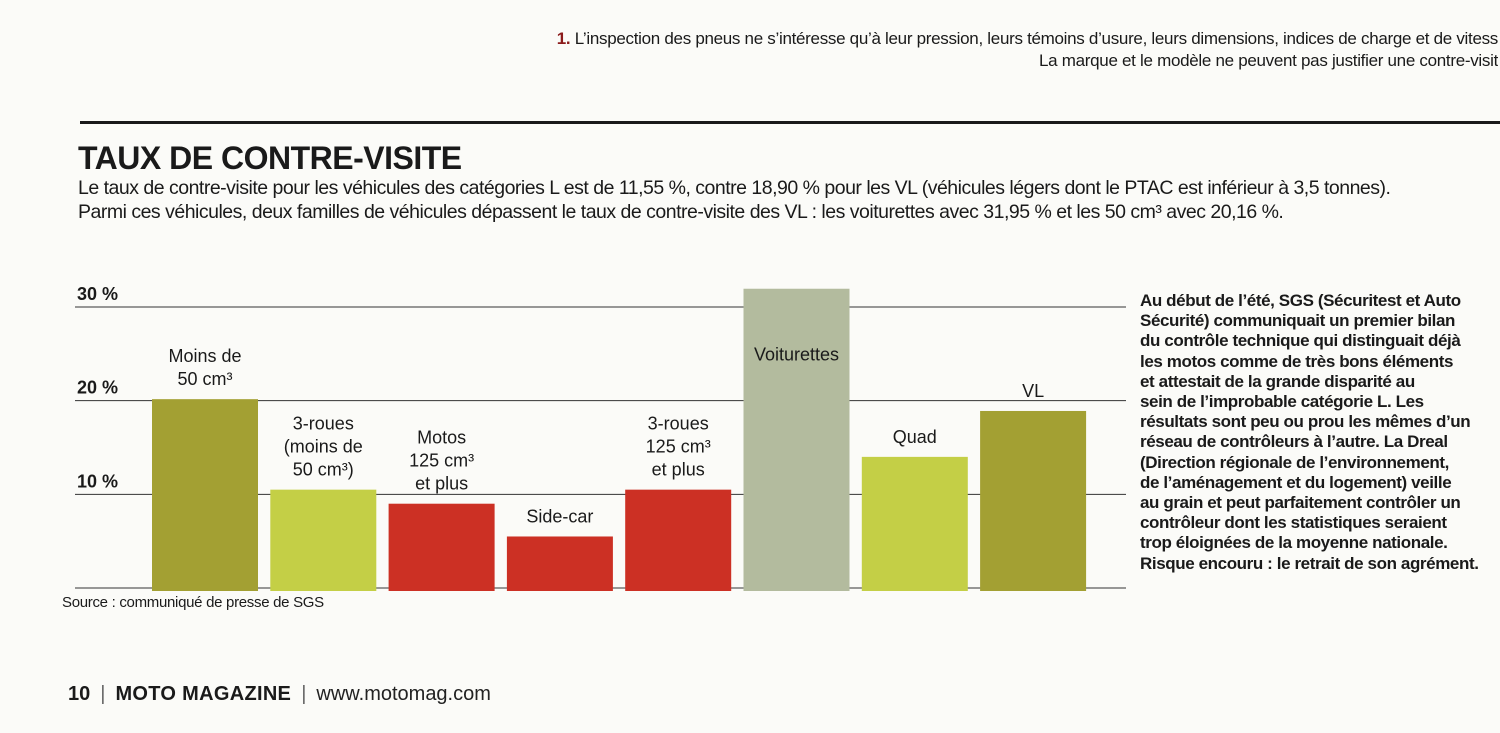 The image size is (1500, 733). Describe the element at coordinates (790, 122) in the screenshot. I see `section-divider` at that location.